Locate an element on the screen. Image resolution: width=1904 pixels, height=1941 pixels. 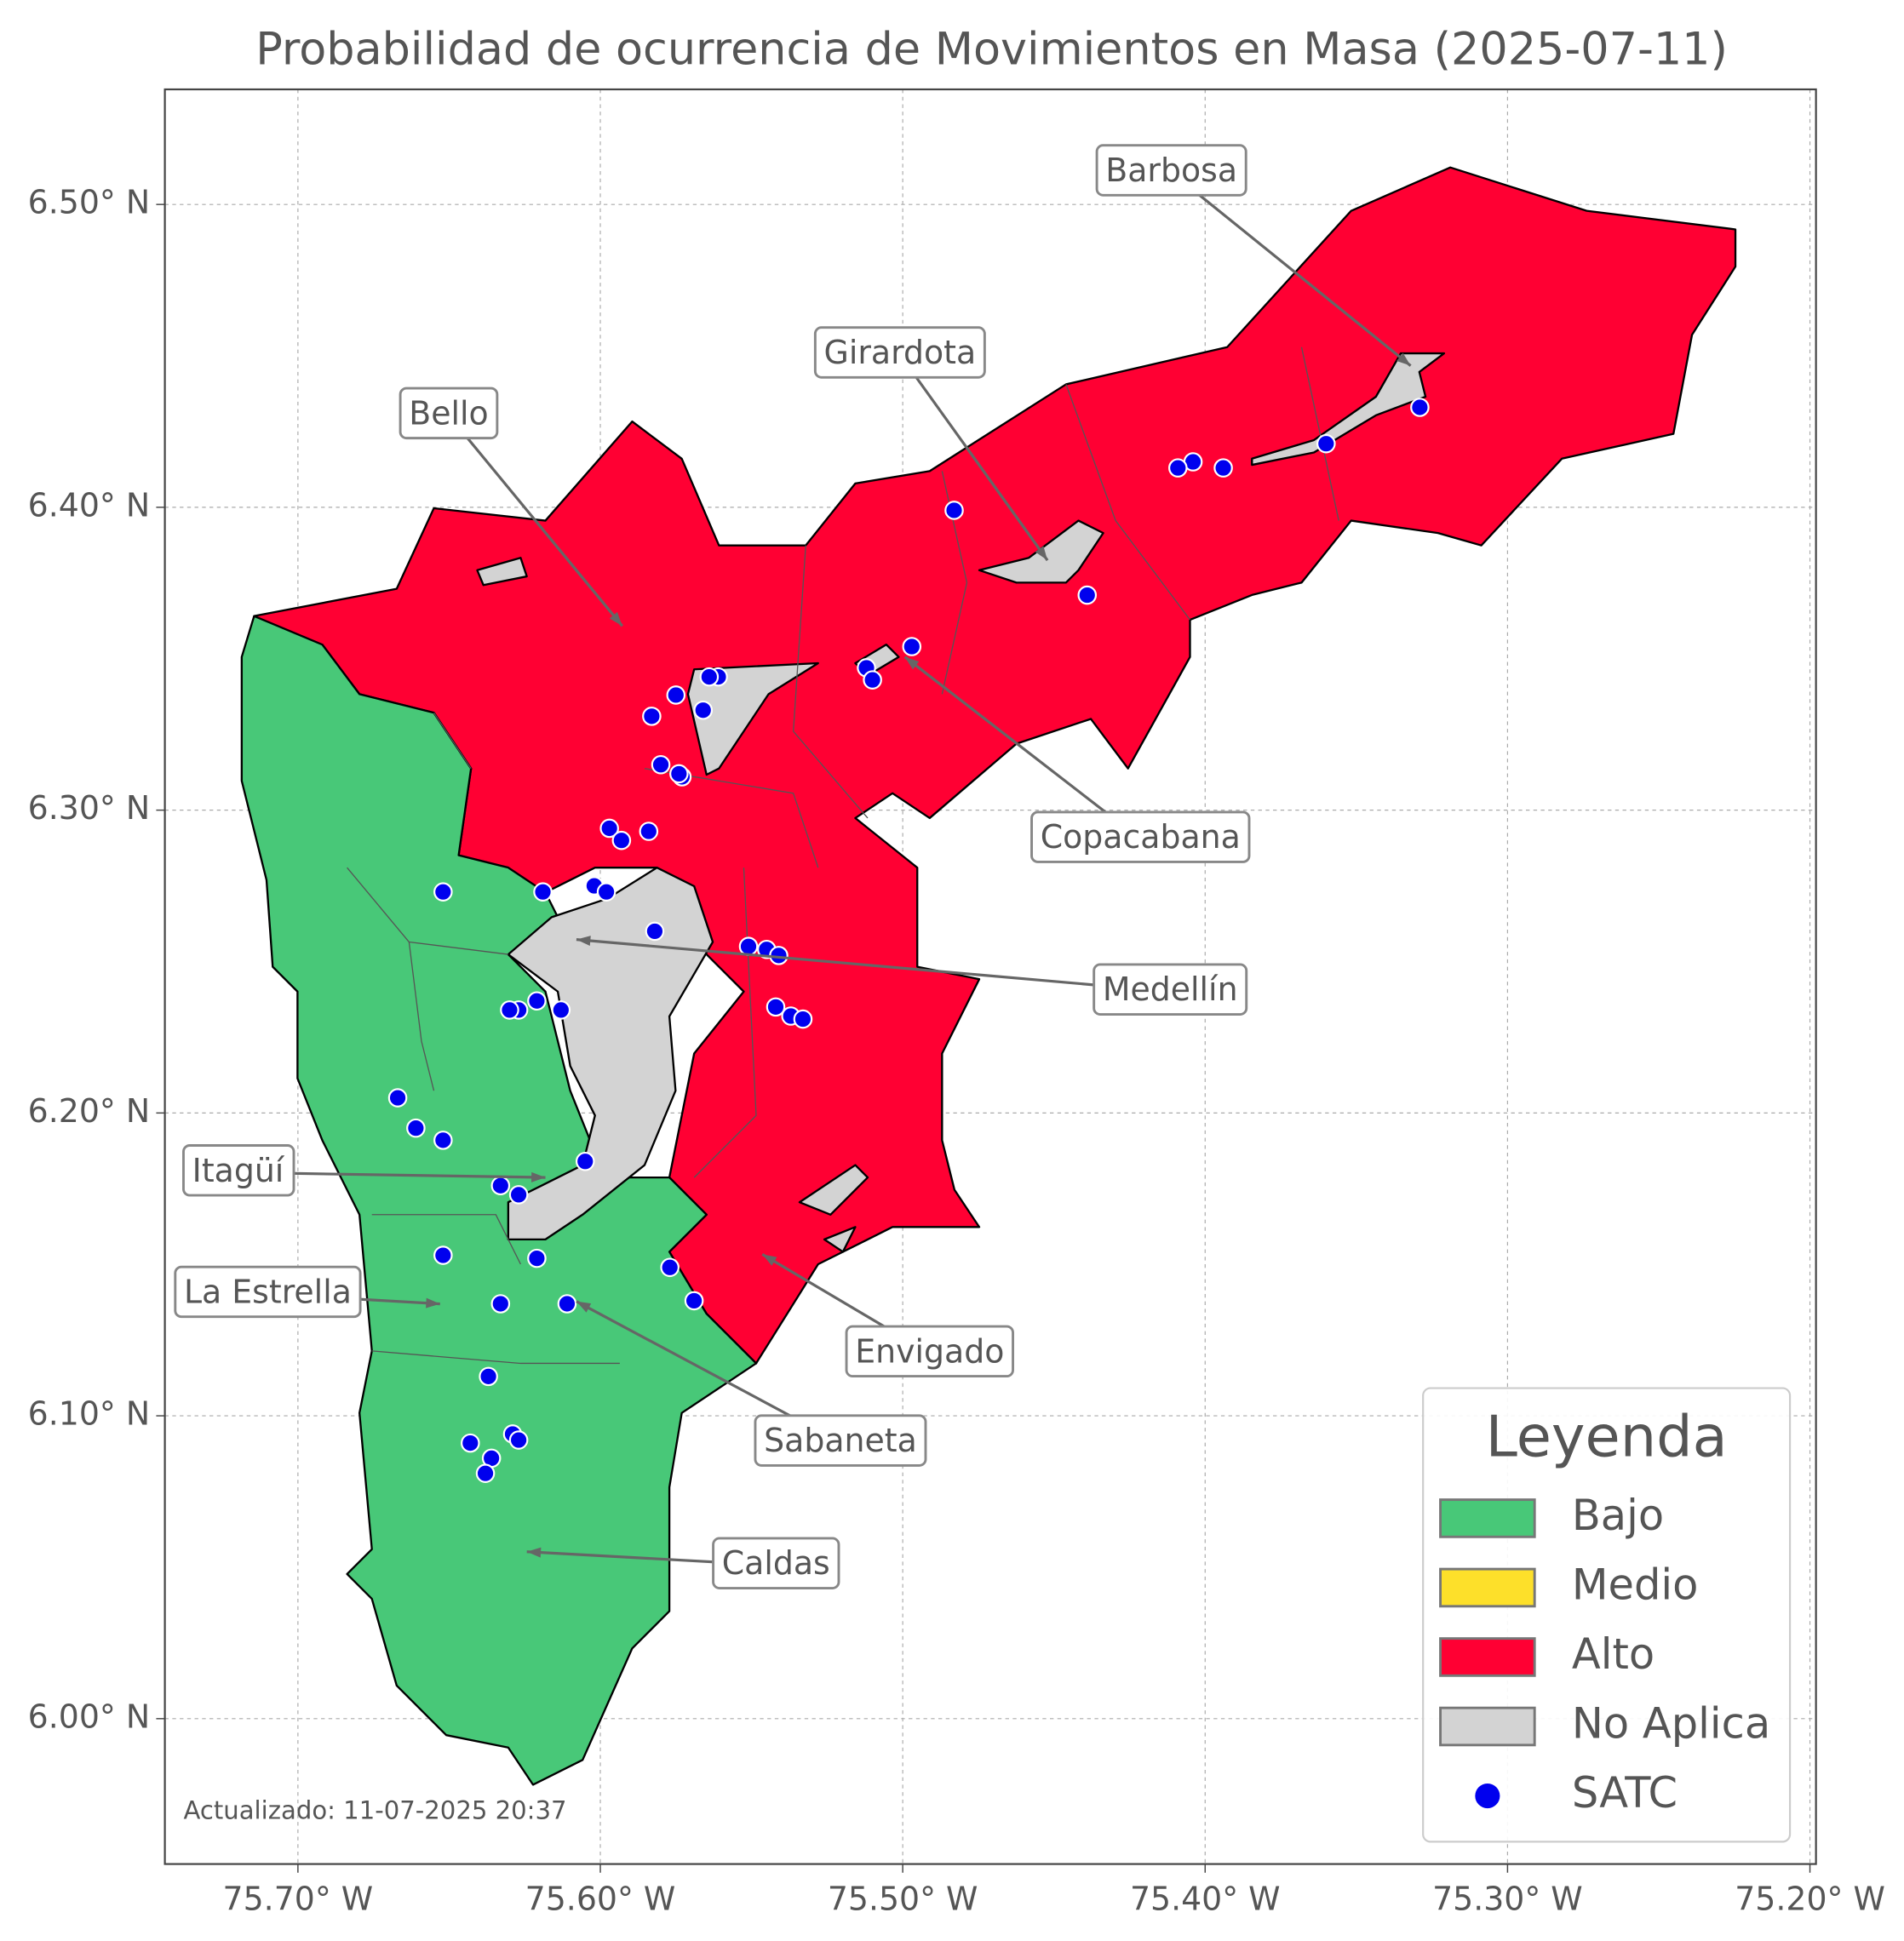
x-tick-label: 75.40° W is located at coordinates (1205, 1899).